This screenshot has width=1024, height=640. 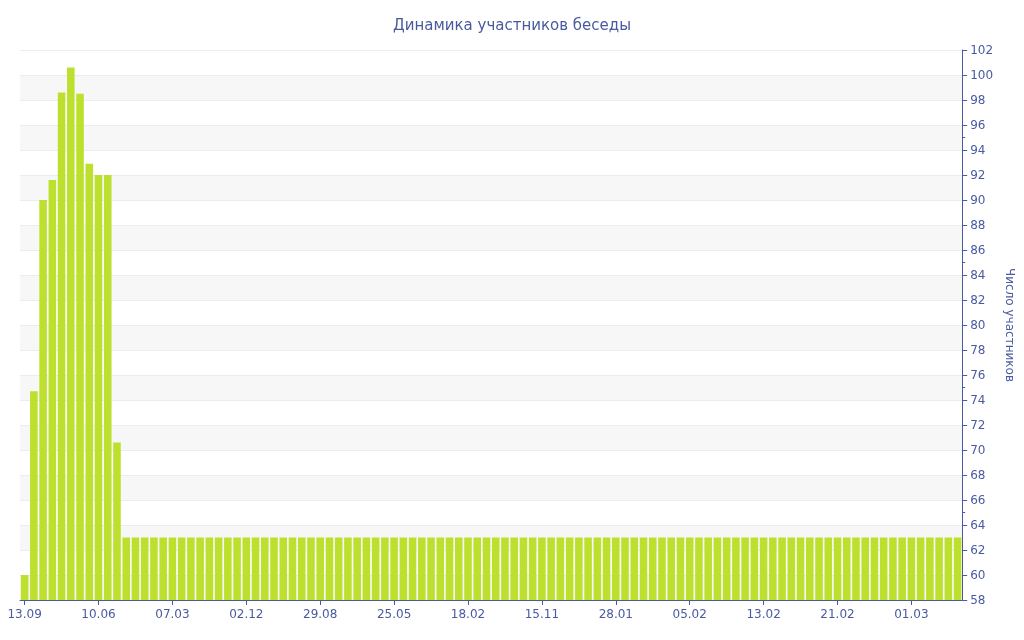 I want to click on y-tick-label: 90, so click(x=978, y=200).